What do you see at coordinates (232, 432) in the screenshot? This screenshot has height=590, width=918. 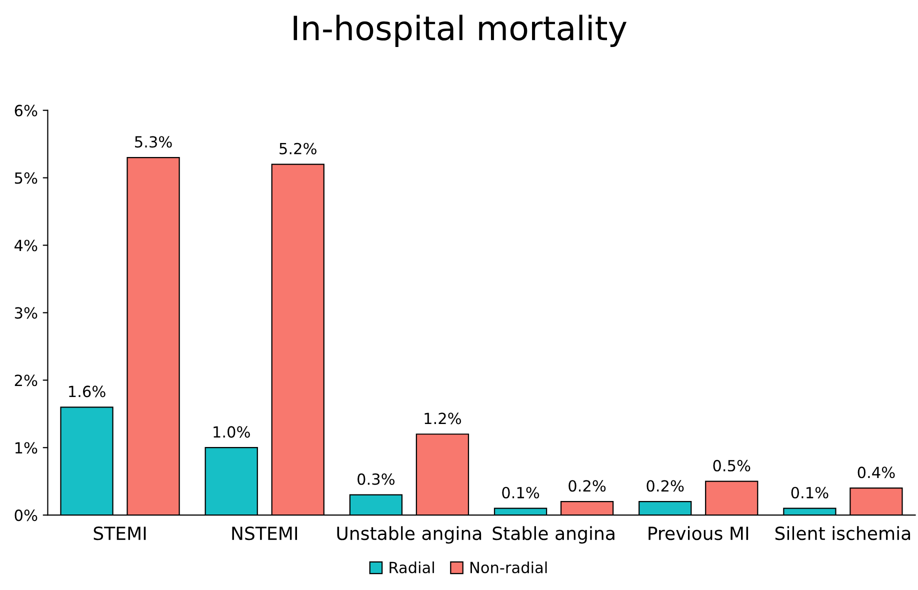 I see `data-label: 1.0%` at bounding box center [232, 432].